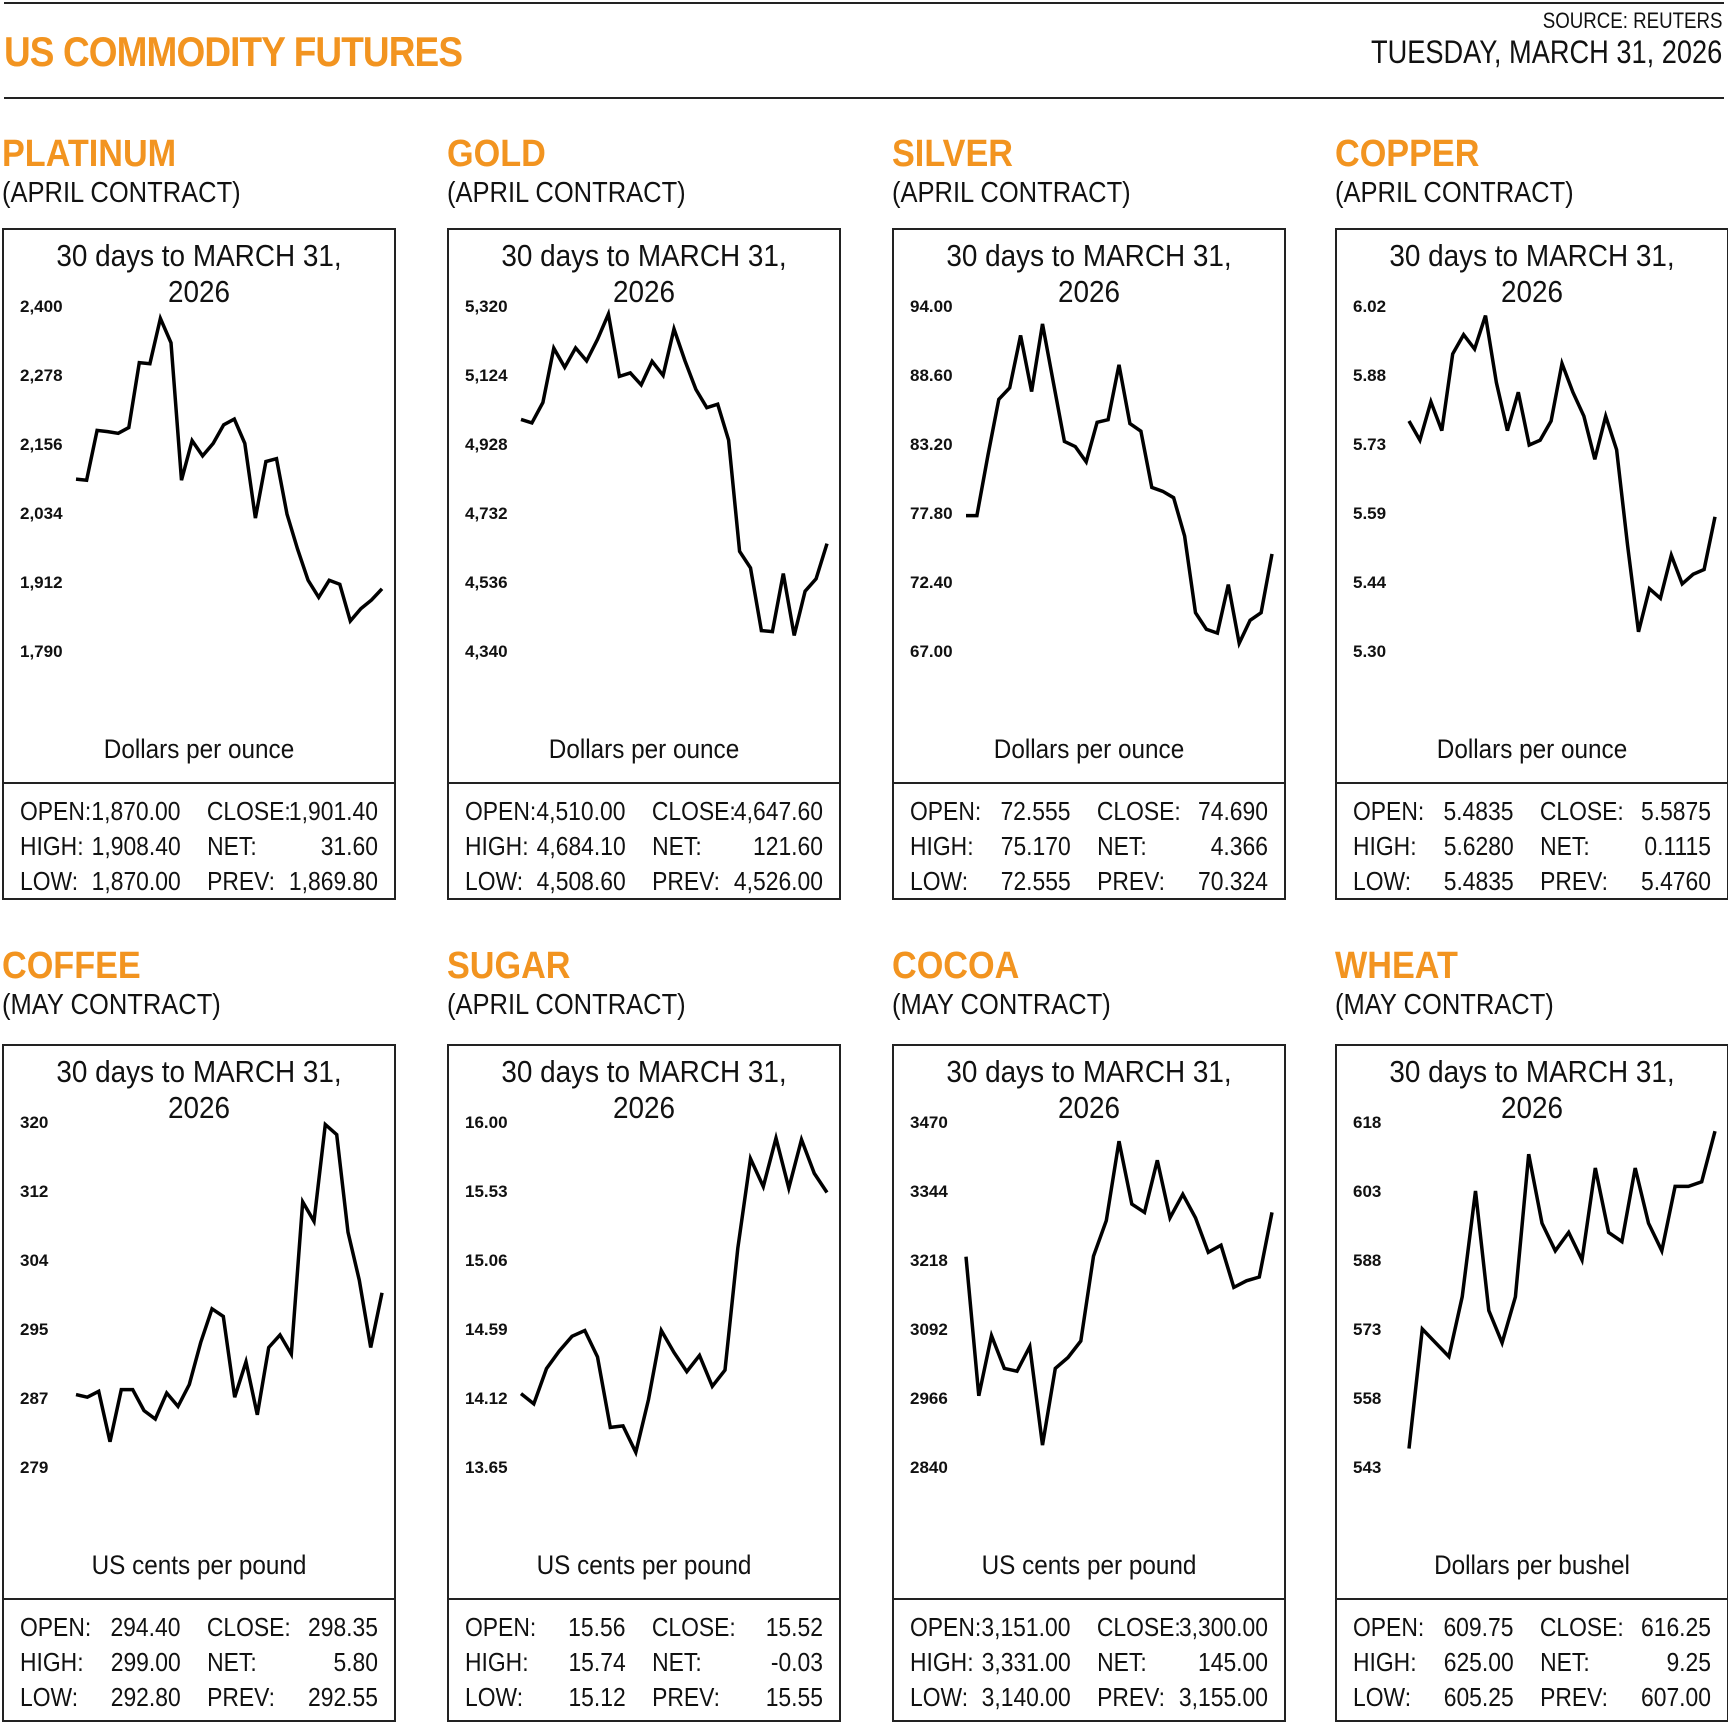 This screenshot has width=1728, height=1734. Describe the element at coordinates (1478, 1697) in the screenshot. I see `low-value: 605.25` at that location.